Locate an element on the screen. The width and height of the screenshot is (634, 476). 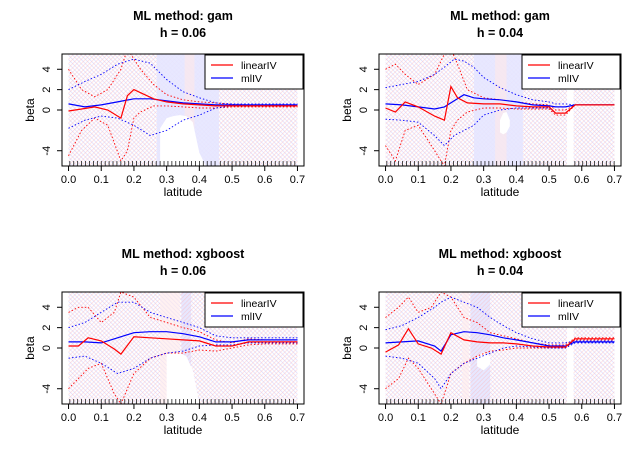
plot-area is located at coordinates (500, 348).